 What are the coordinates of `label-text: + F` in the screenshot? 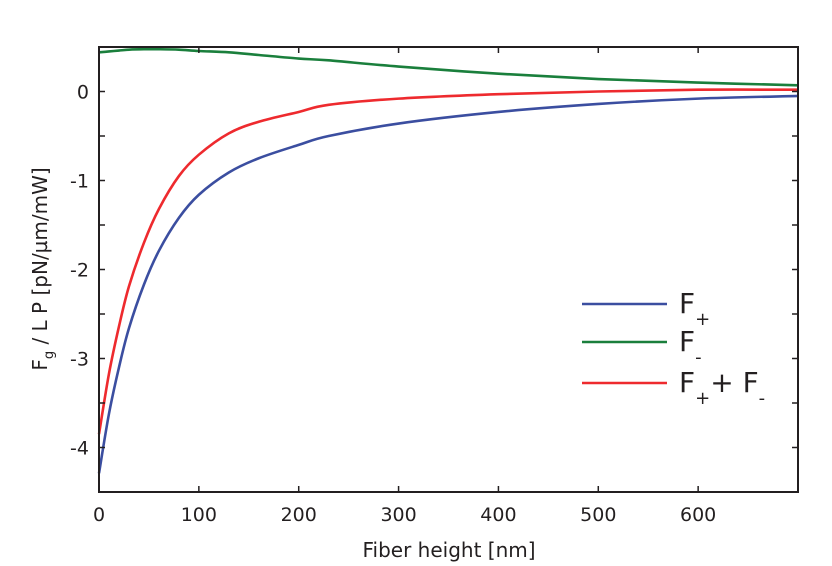 It's located at (734, 382).